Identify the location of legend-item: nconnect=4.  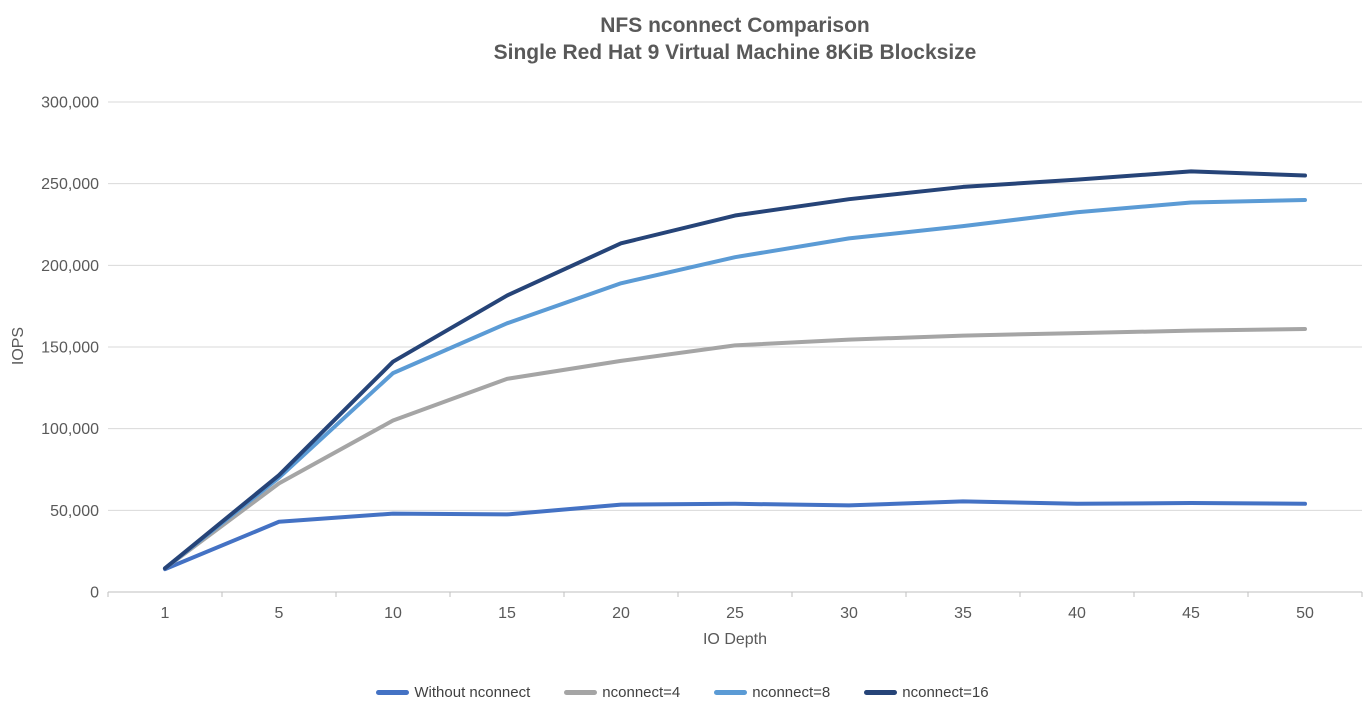
(622, 692).